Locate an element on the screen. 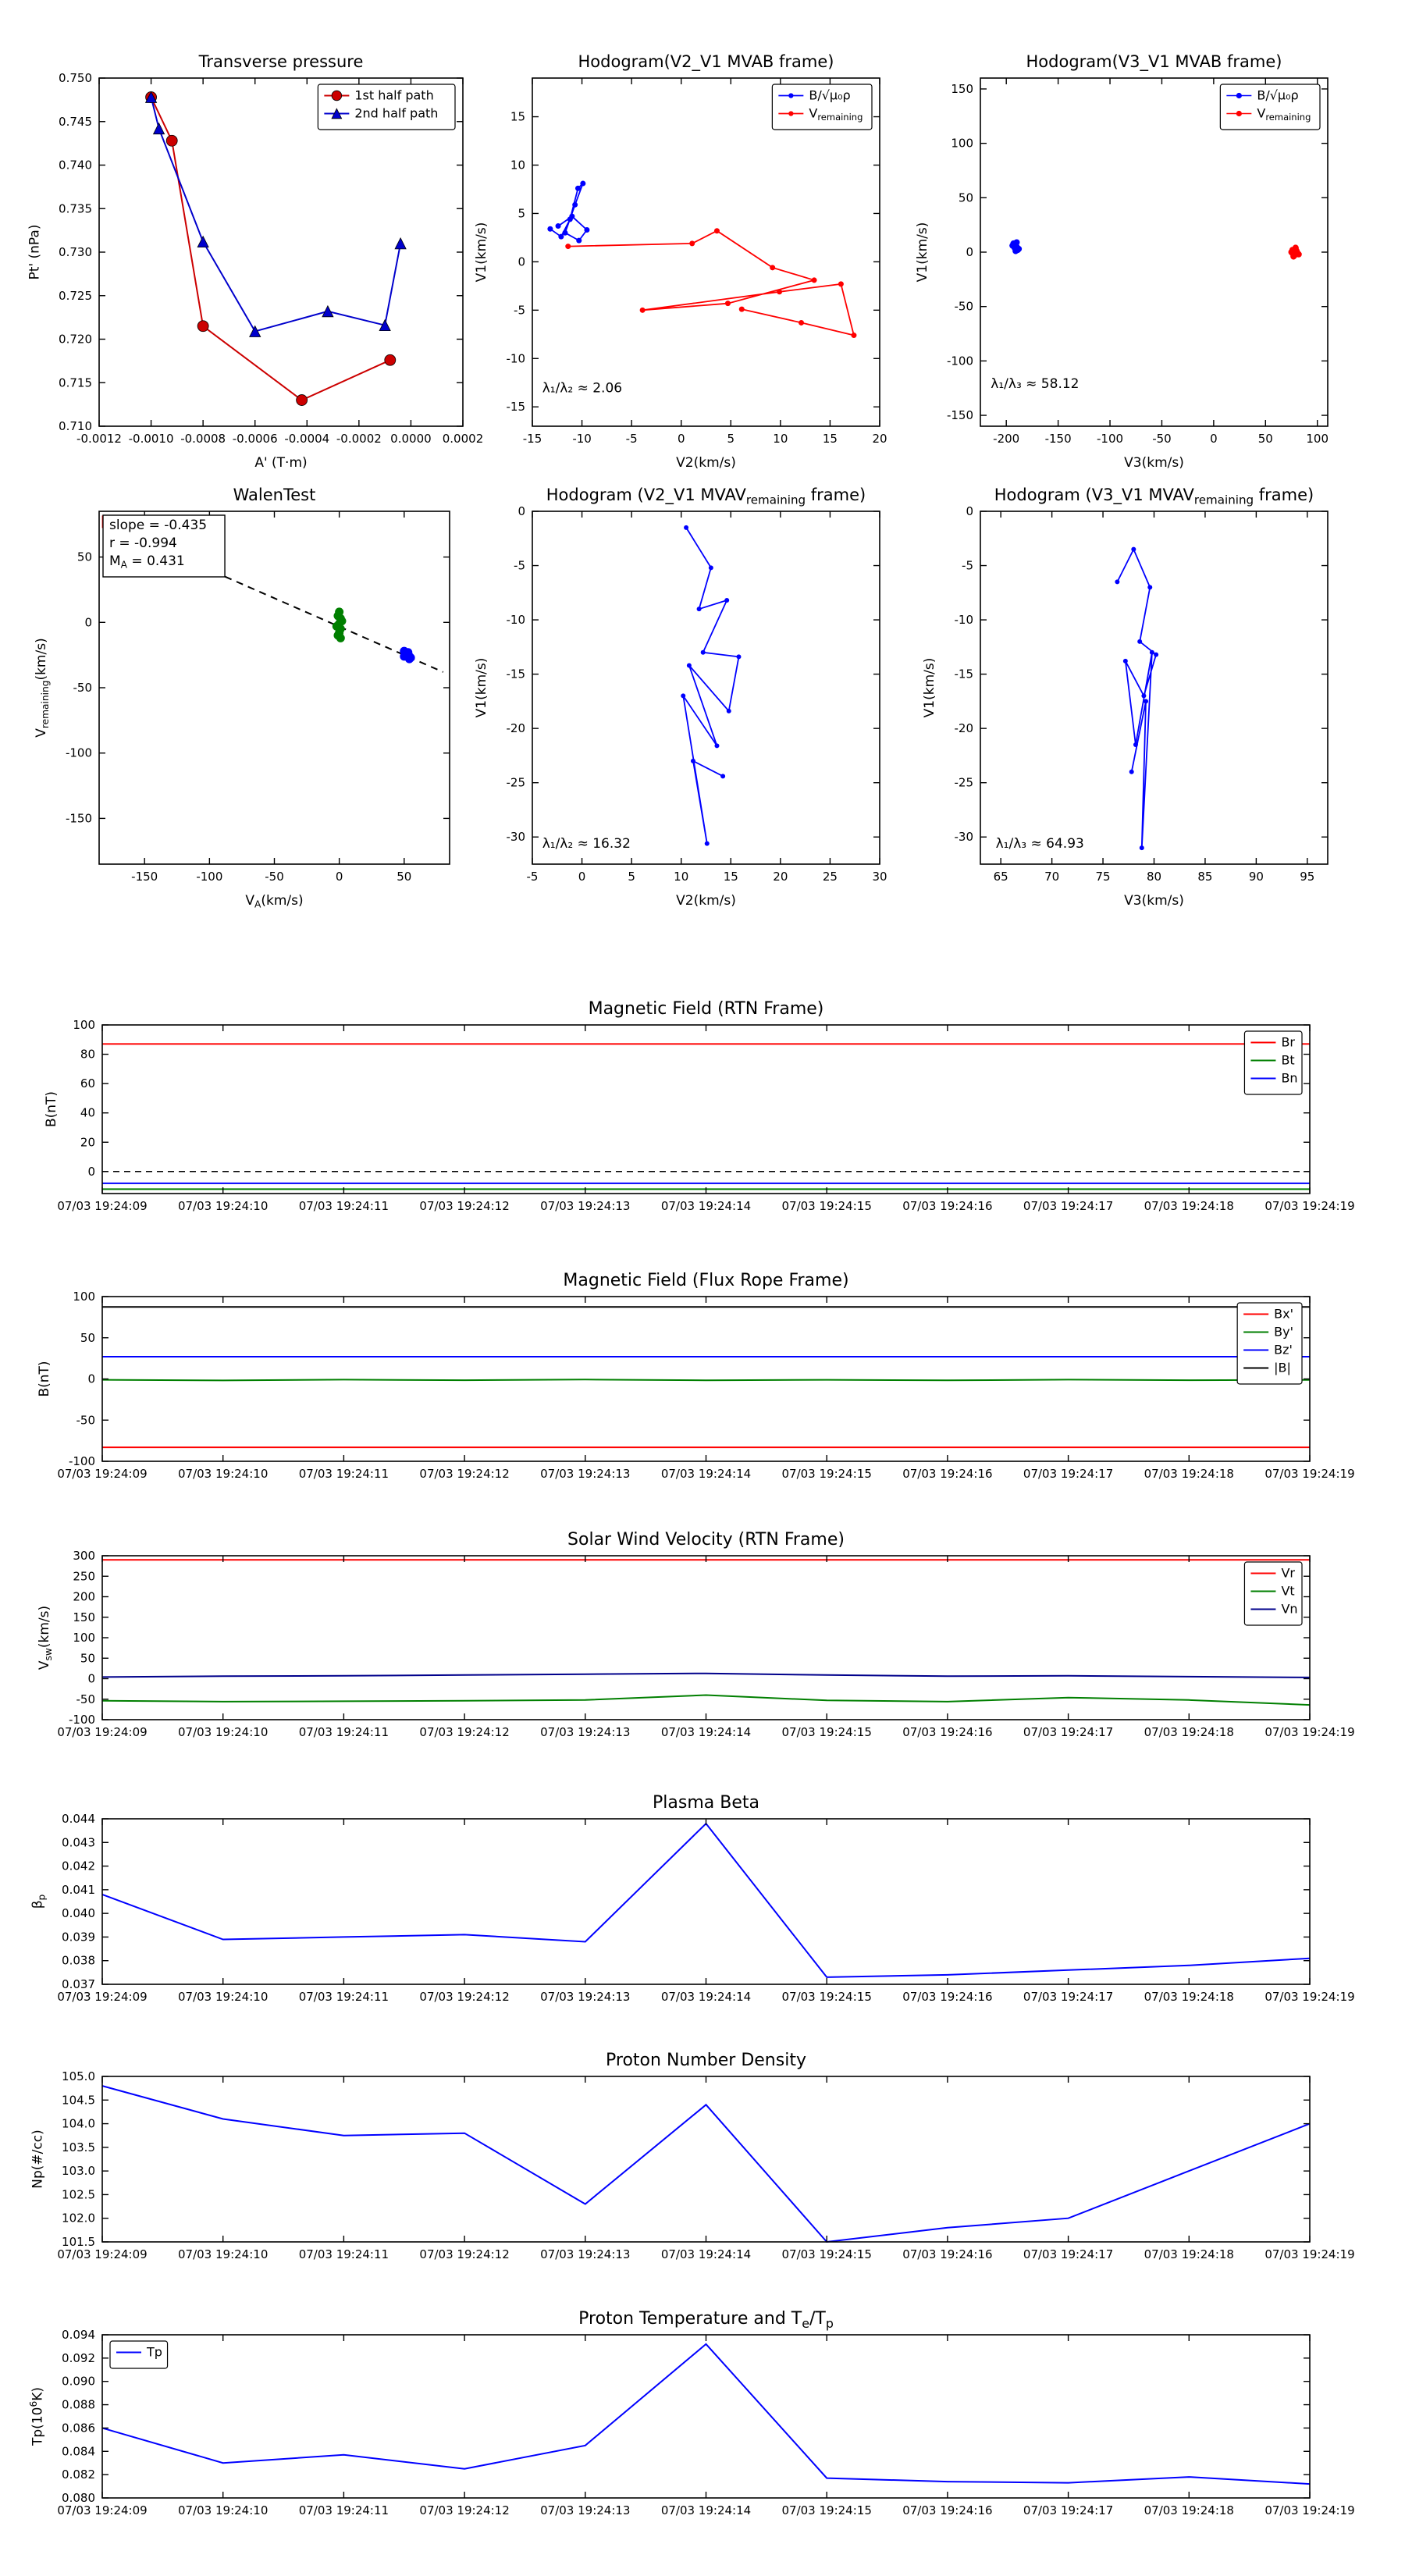 The height and width of the screenshot is (2576, 1405). y-tick-label: -10 is located at coordinates (964, 620).